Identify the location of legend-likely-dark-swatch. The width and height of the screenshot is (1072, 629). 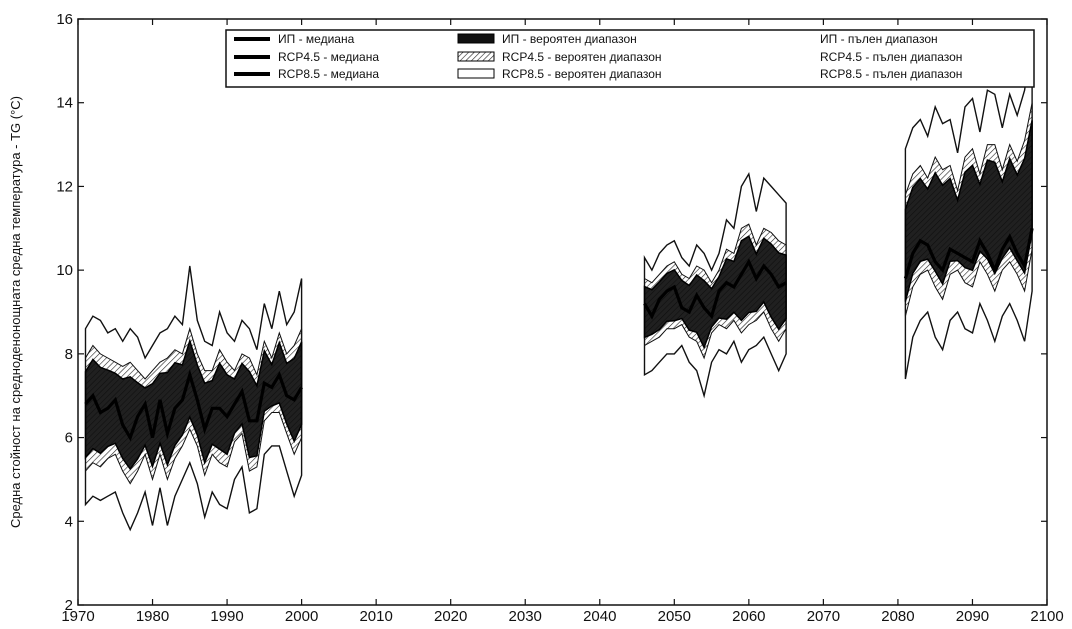
(476, 38).